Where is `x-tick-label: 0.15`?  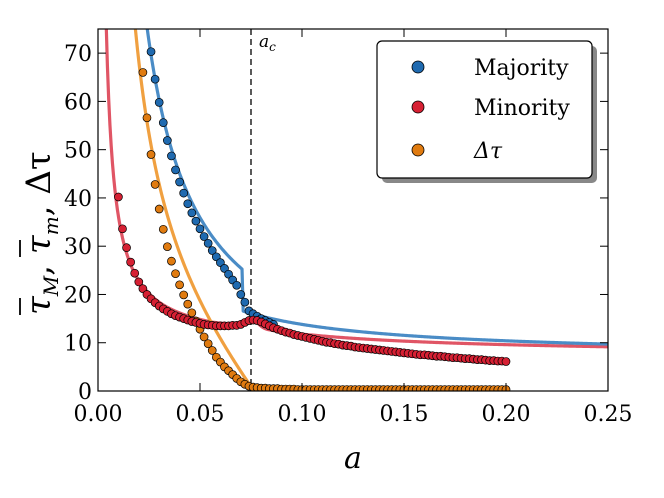 x-tick-label: 0.15 is located at coordinates (404, 414).